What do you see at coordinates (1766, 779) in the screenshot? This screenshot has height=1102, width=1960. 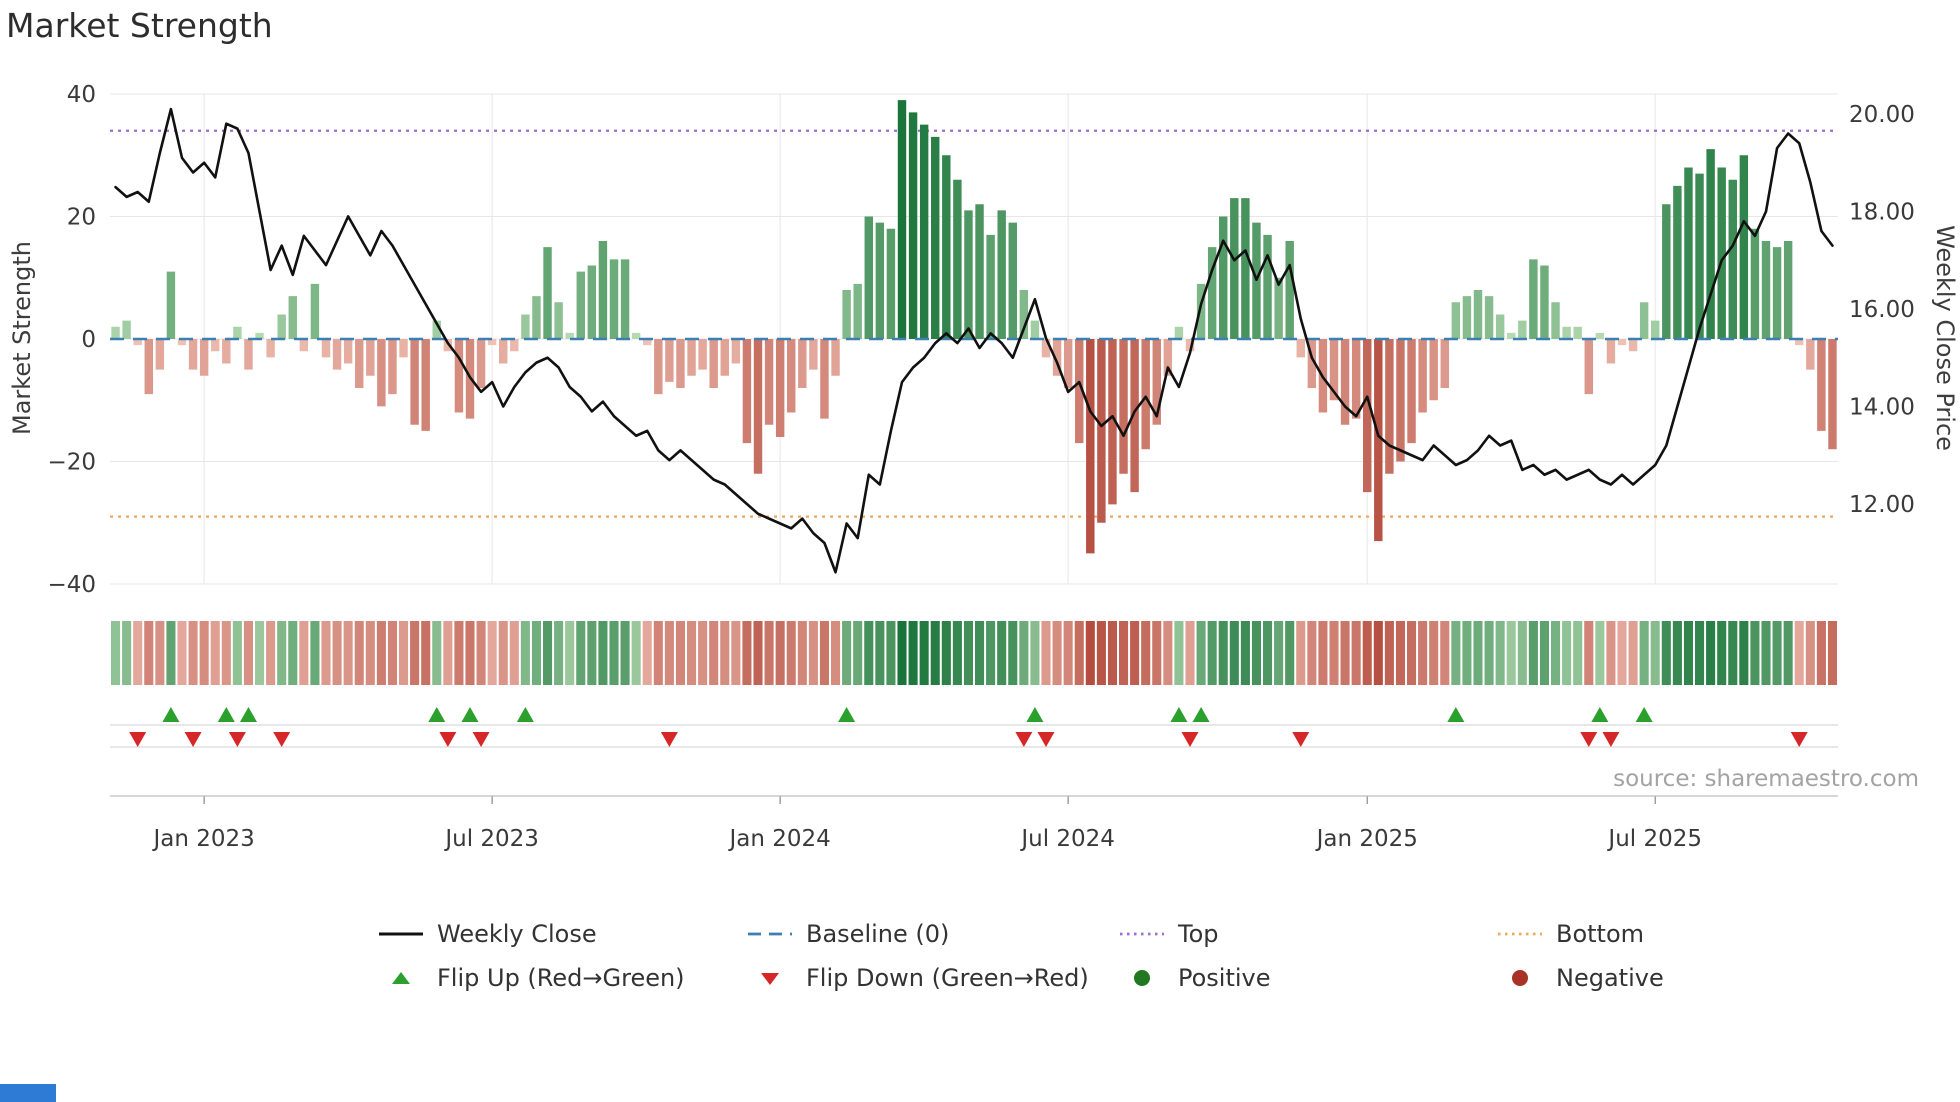 I see `source-text: source: sharemaestro.com` at bounding box center [1766, 779].